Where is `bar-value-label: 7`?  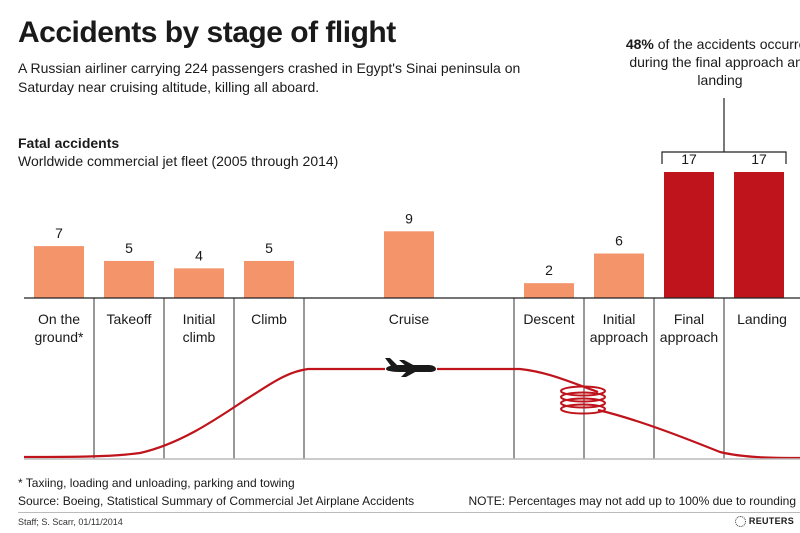 bar-value-label: 7 is located at coordinates (59, 233).